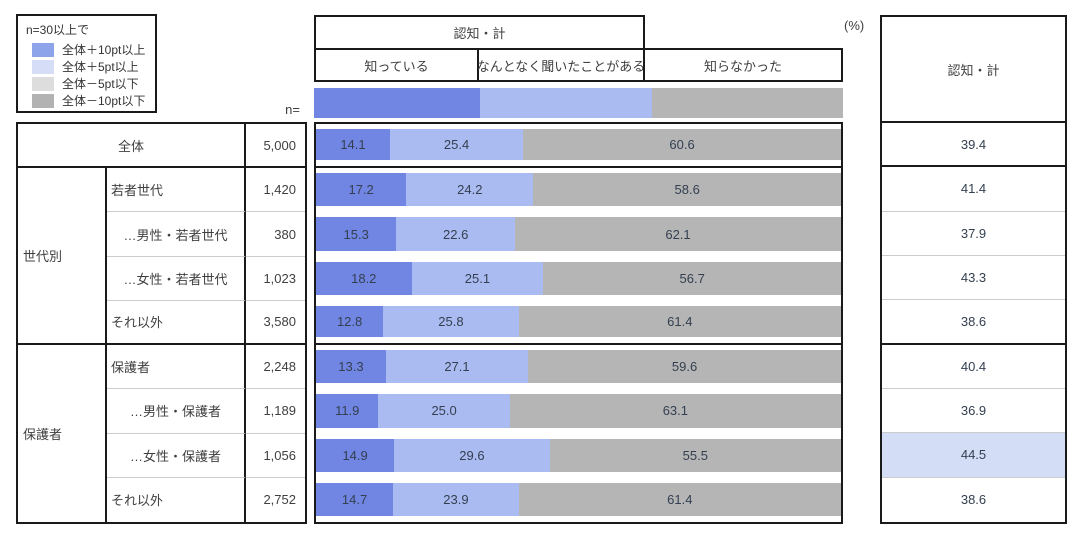 This screenshot has width=1070, height=533. I want to click on row-label-cell: …男性・保護者, so click(176, 411).